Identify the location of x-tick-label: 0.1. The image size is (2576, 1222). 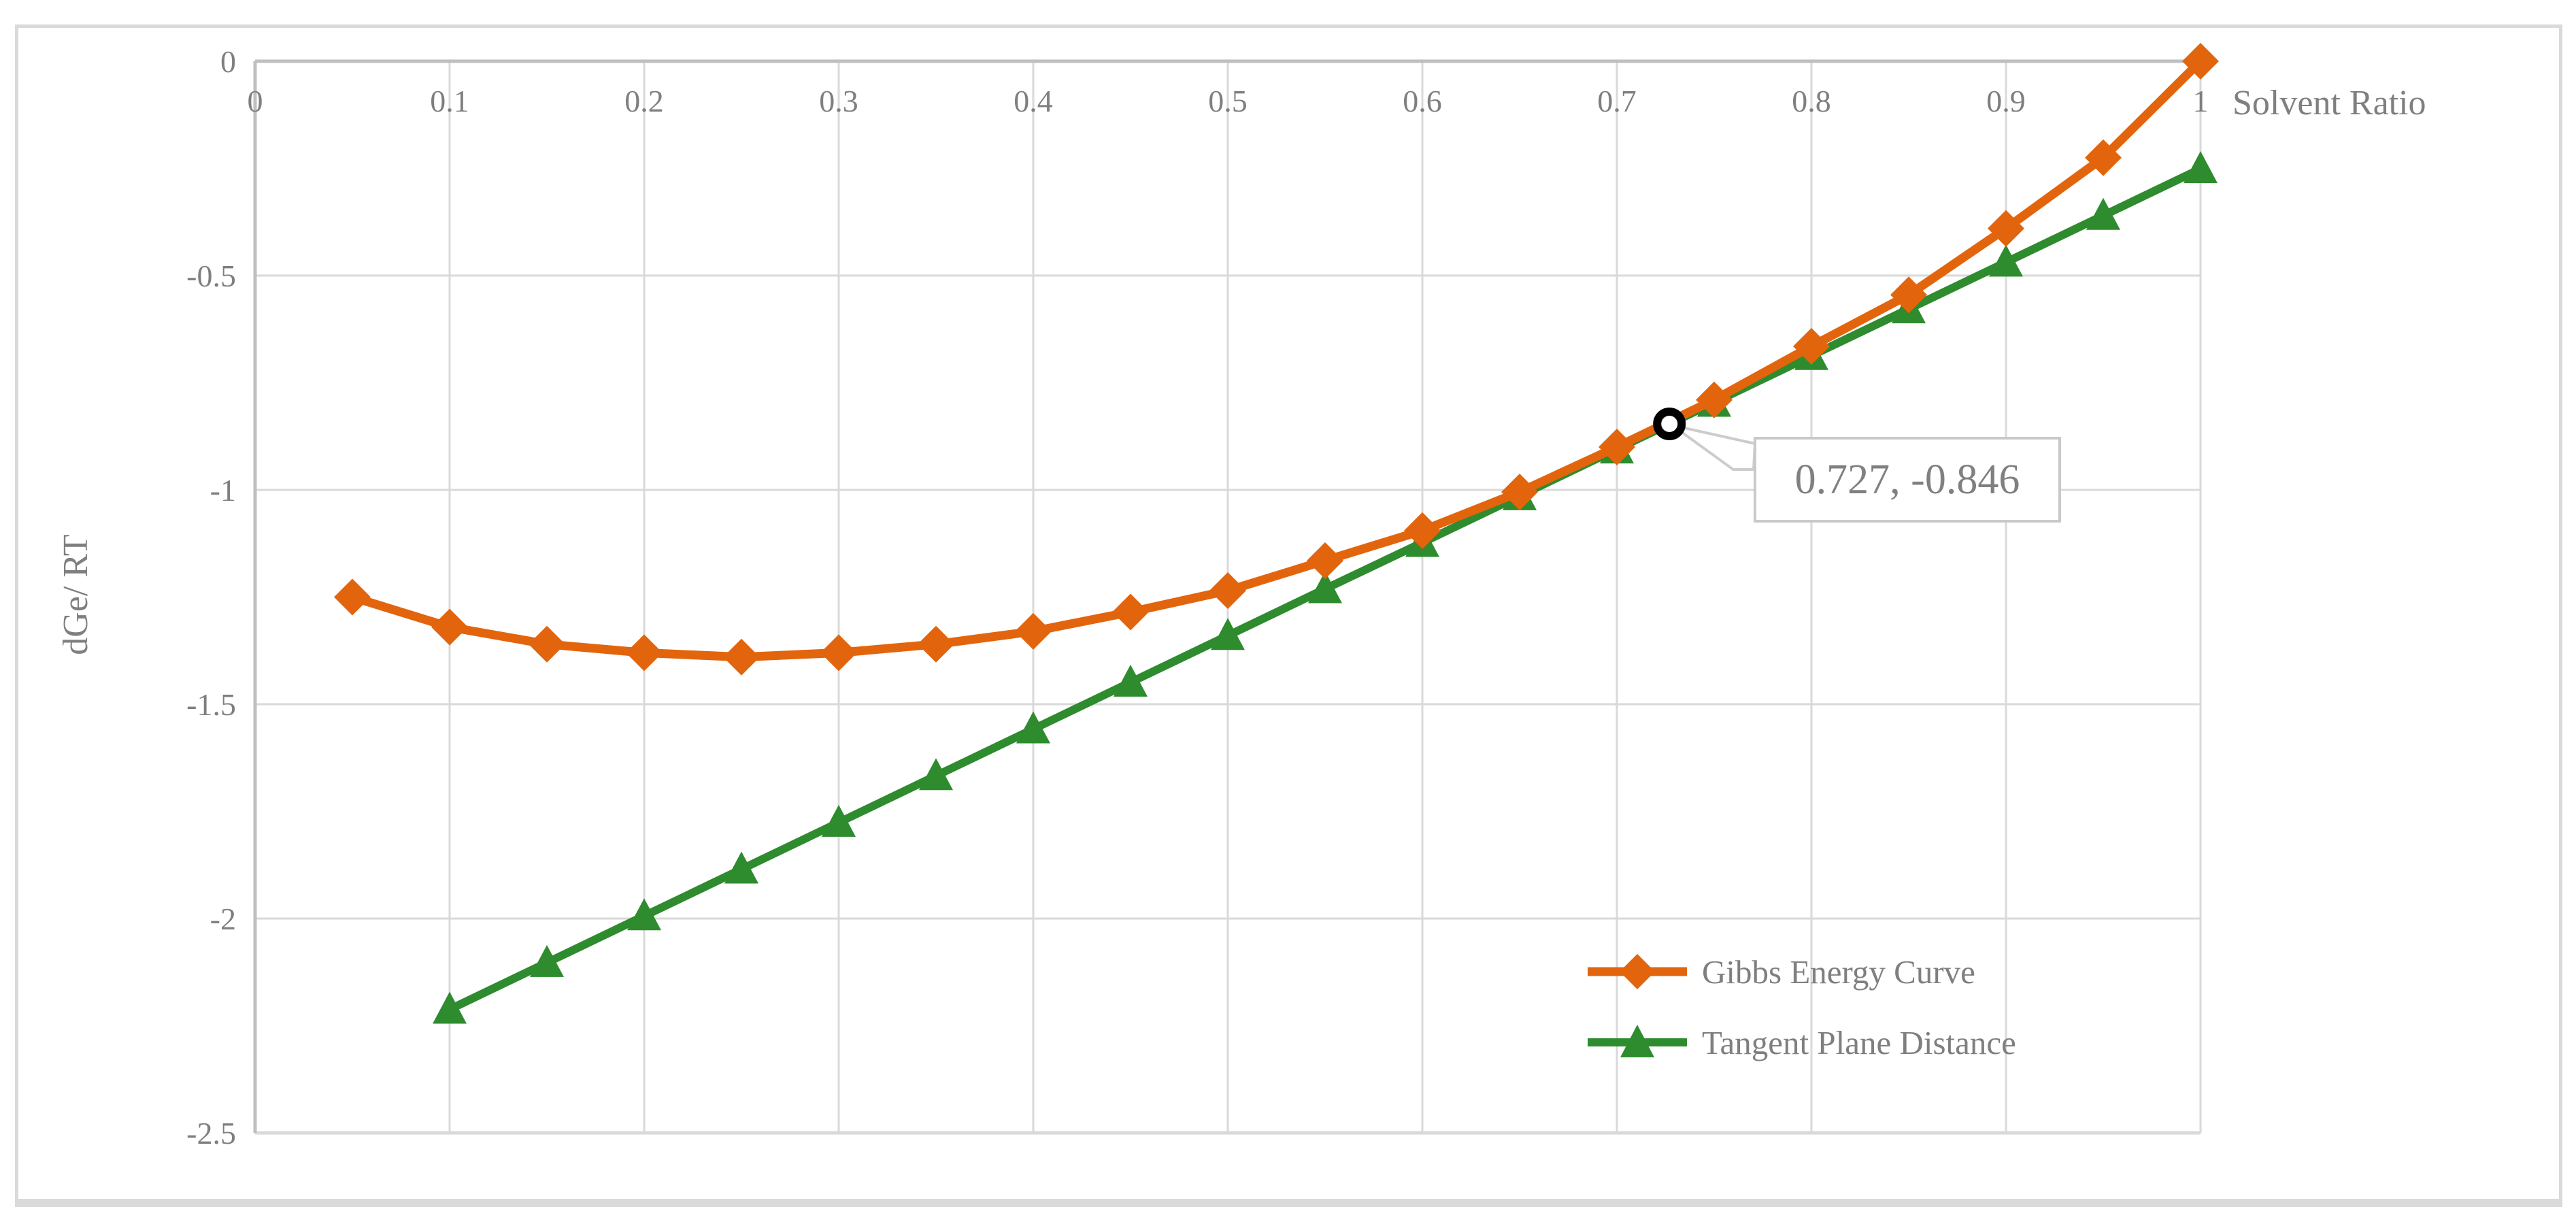
(449, 101).